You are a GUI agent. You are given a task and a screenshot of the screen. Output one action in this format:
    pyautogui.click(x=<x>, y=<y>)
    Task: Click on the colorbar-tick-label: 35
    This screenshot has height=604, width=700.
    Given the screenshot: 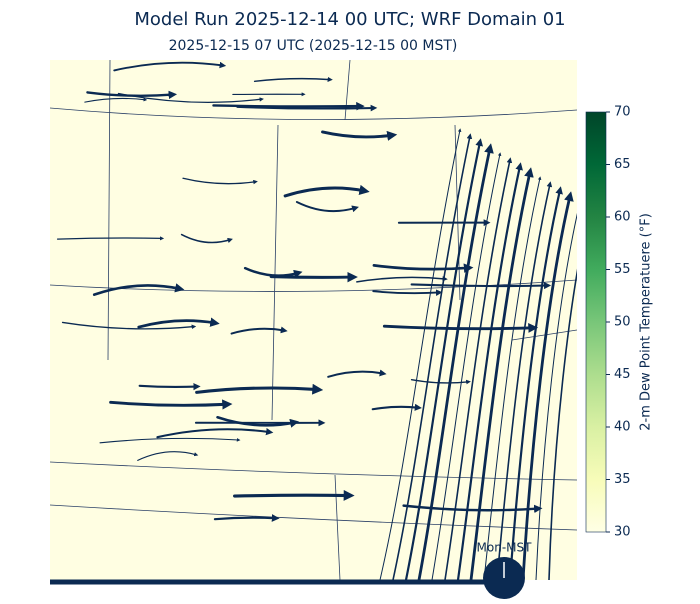 What is the action you would take?
    pyautogui.click(x=622, y=479)
    